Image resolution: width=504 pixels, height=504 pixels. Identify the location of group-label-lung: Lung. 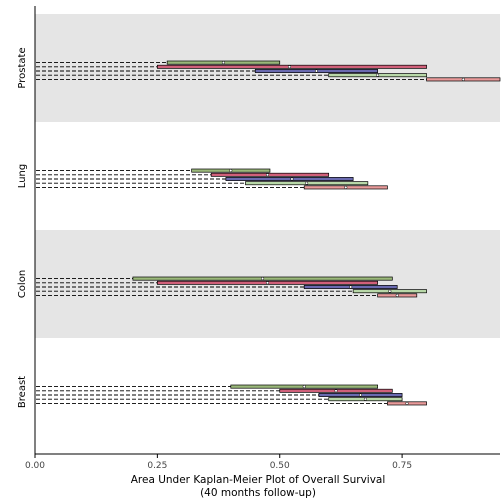
(22, 176).